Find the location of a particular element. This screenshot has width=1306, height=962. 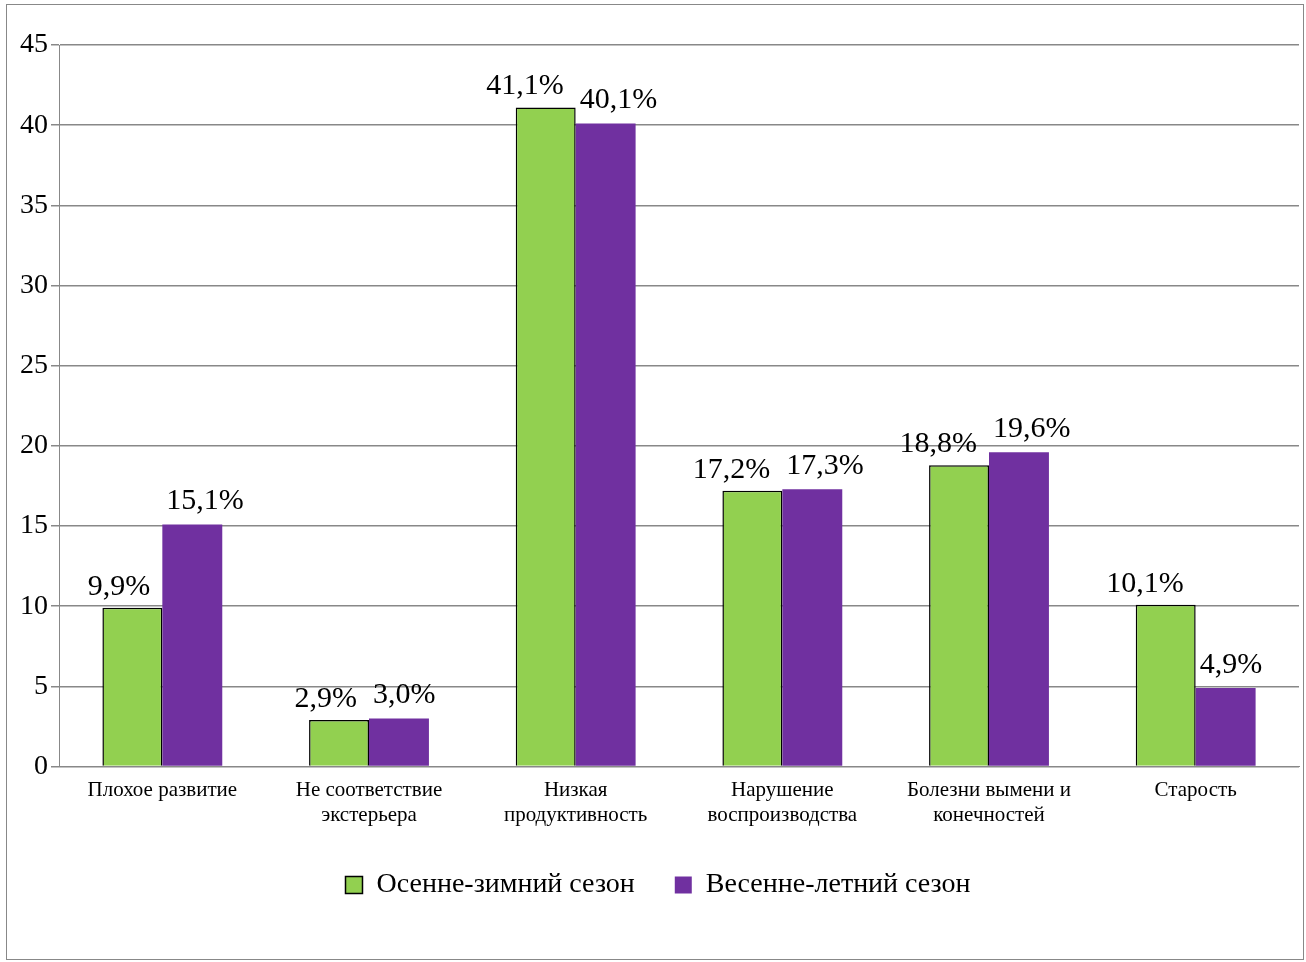

x-tick-label: Не соответствие экстерьера is located at coordinates (369, 801).